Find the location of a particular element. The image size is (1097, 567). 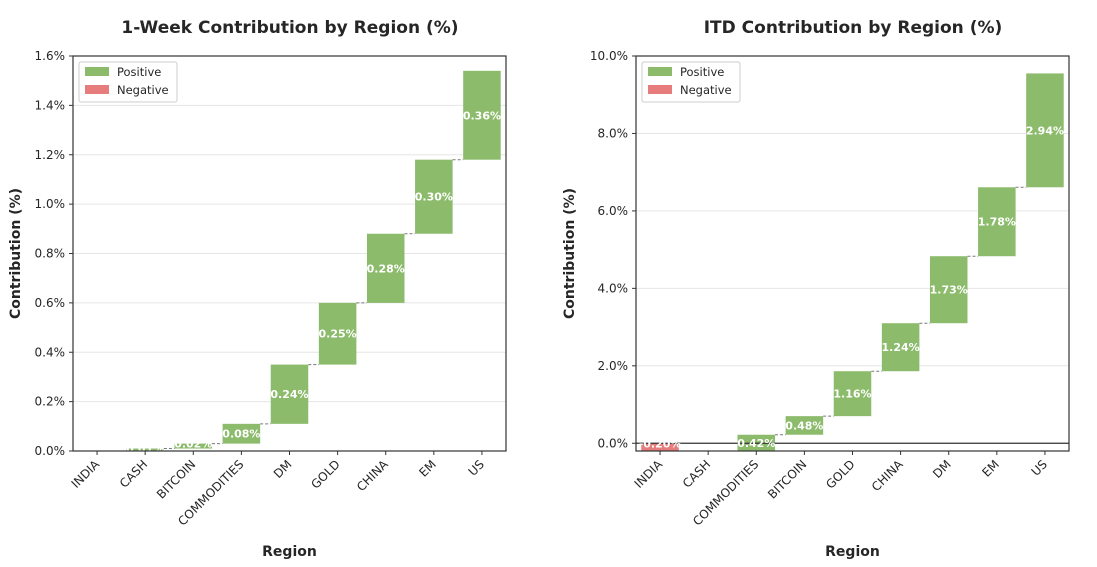

bar-value-label: 0.36% is located at coordinates (482, 115).